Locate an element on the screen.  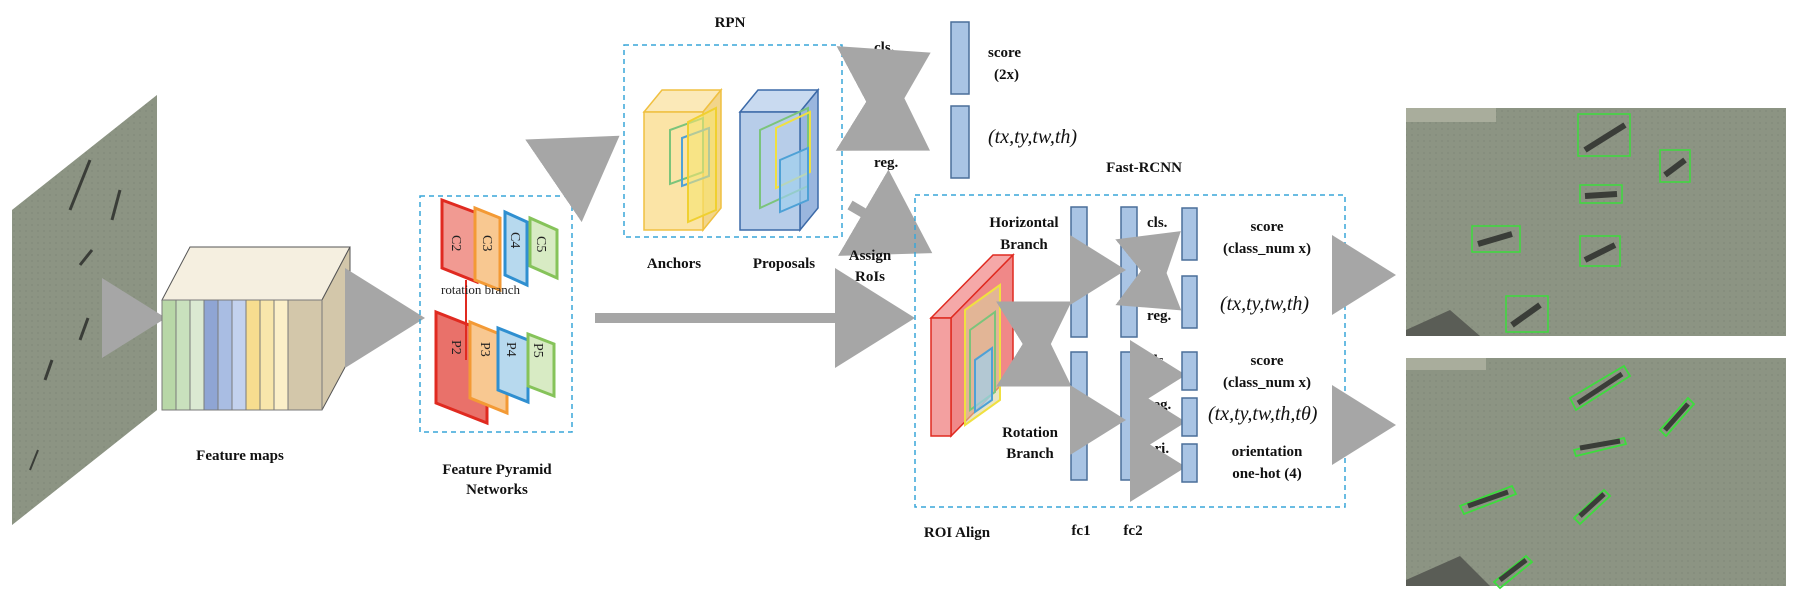
arrow-rpn-cls is located at coordinates (883, 90).